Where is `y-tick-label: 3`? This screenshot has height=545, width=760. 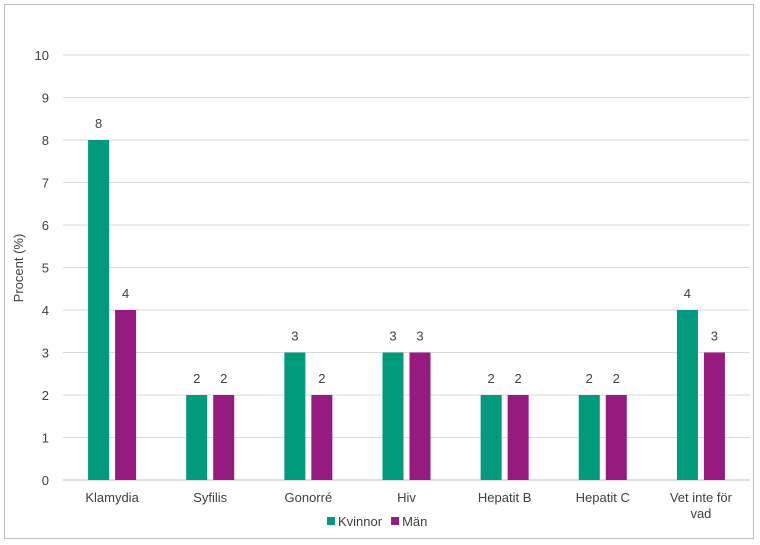 y-tick-label: 3 is located at coordinates (45, 353).